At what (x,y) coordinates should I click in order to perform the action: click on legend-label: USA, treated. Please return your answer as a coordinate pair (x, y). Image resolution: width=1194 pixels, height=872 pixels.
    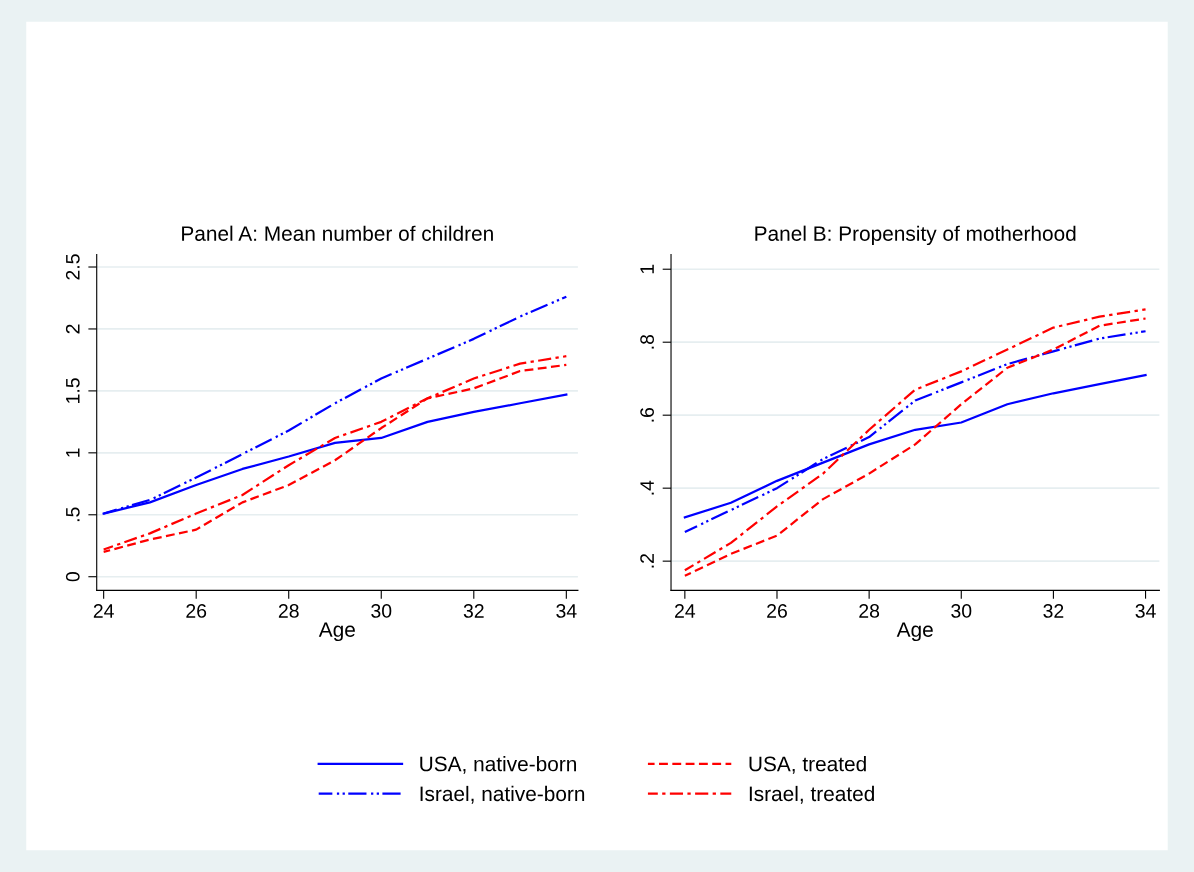
    Looking at the image, I should click on (807, 765).